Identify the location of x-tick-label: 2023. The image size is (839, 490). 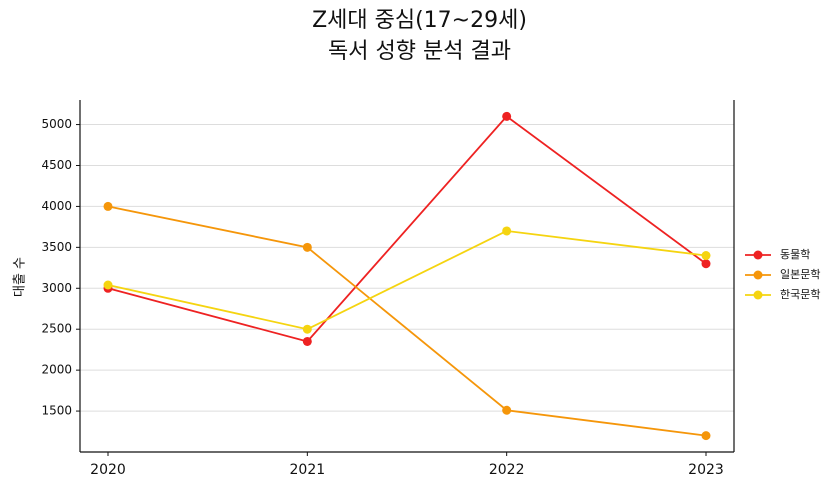
(706, 470).